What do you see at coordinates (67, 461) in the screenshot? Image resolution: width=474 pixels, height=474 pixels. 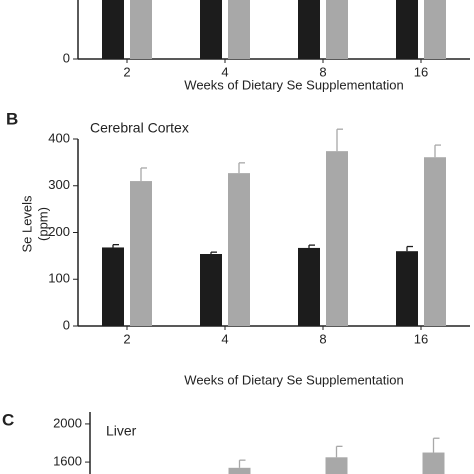 I see `y-tick-label: 1600` at bounding box center [67, 461].